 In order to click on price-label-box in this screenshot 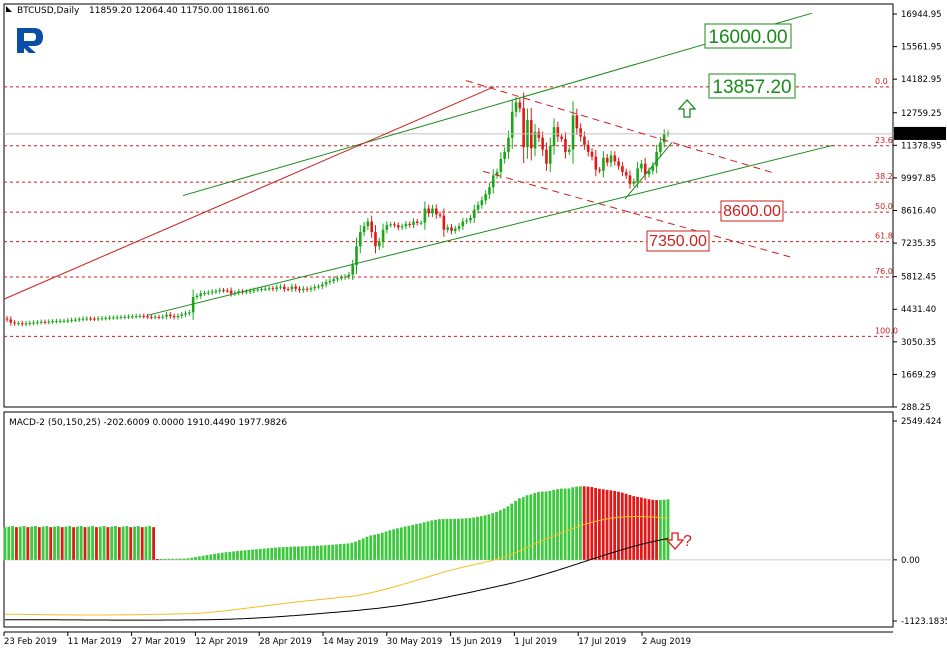, I will do `click(752, 86)`.